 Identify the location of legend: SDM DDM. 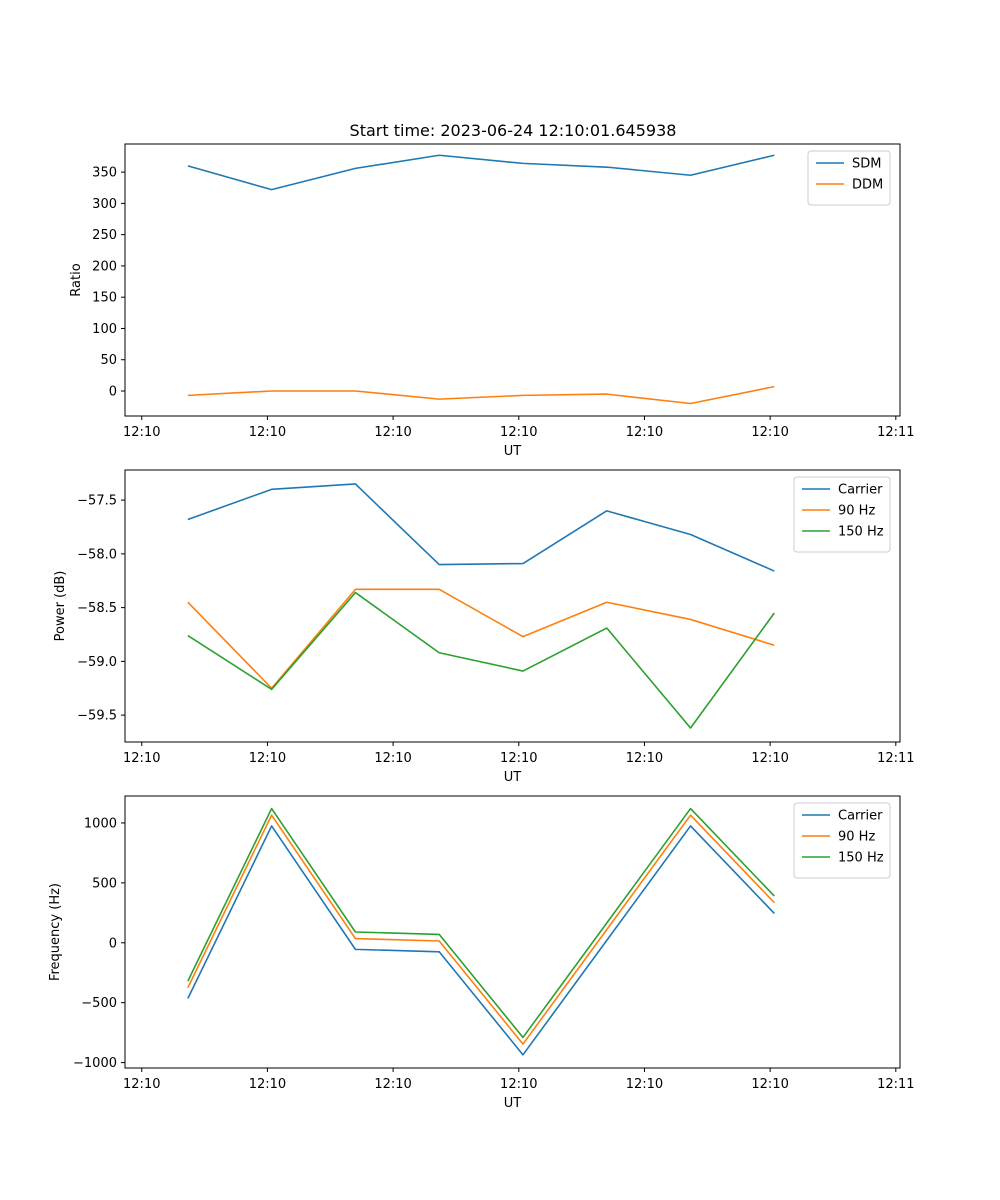
(849, 178).